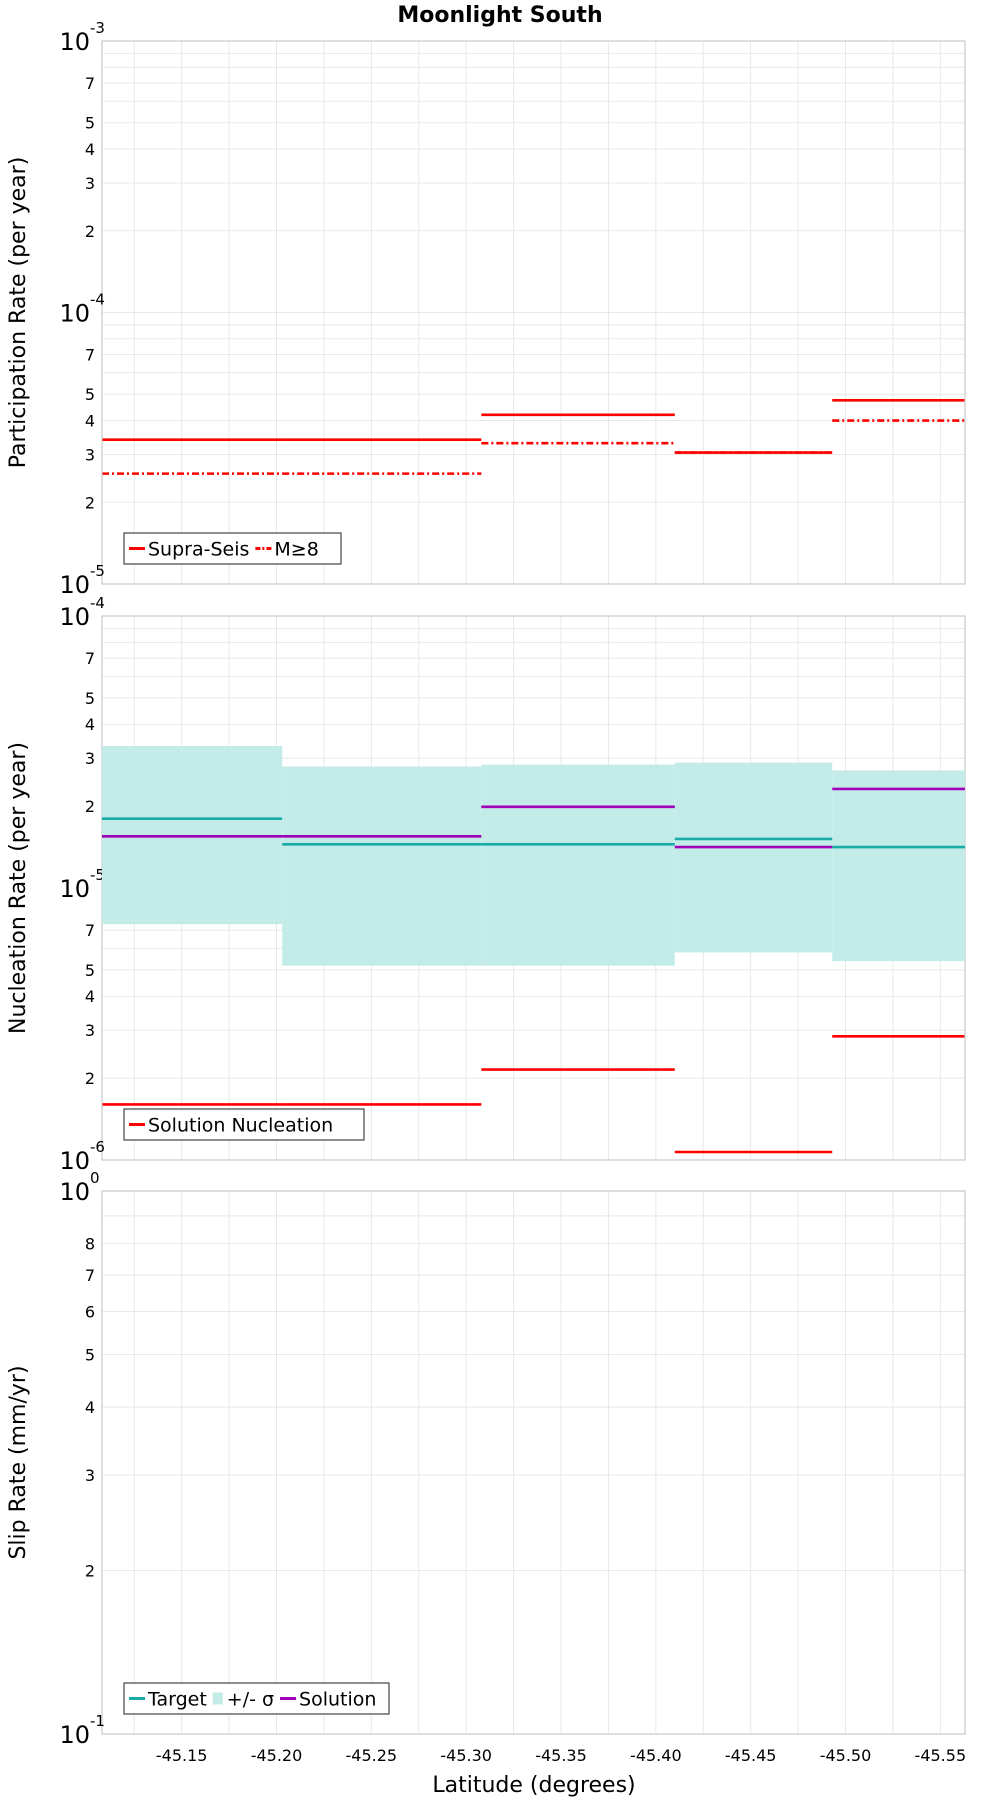  Describe the element at coordinates (941, 1755) in the screenshot. I see `x-tick-label: -45.55` at that location.